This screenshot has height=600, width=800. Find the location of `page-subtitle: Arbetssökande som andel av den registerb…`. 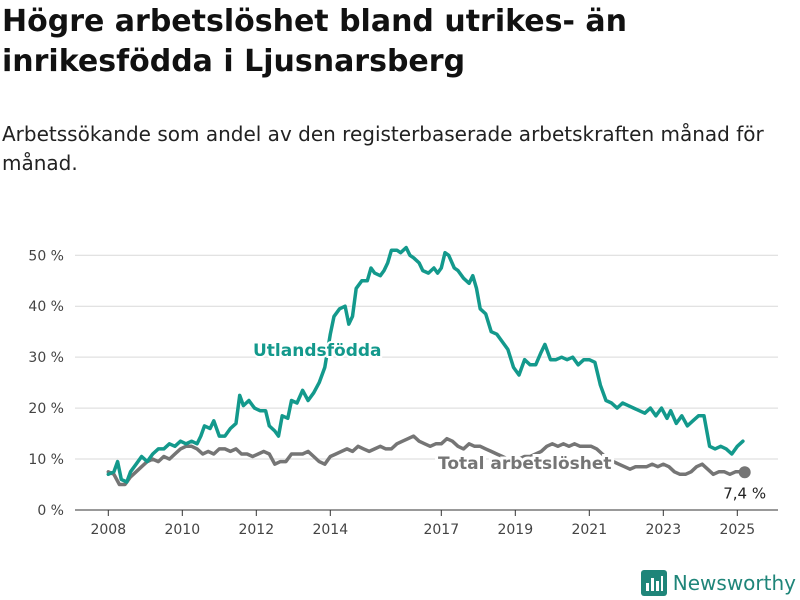

page-subtitle: Arbetssökande som andel av den registerb… is located at coordinates (383, 148).